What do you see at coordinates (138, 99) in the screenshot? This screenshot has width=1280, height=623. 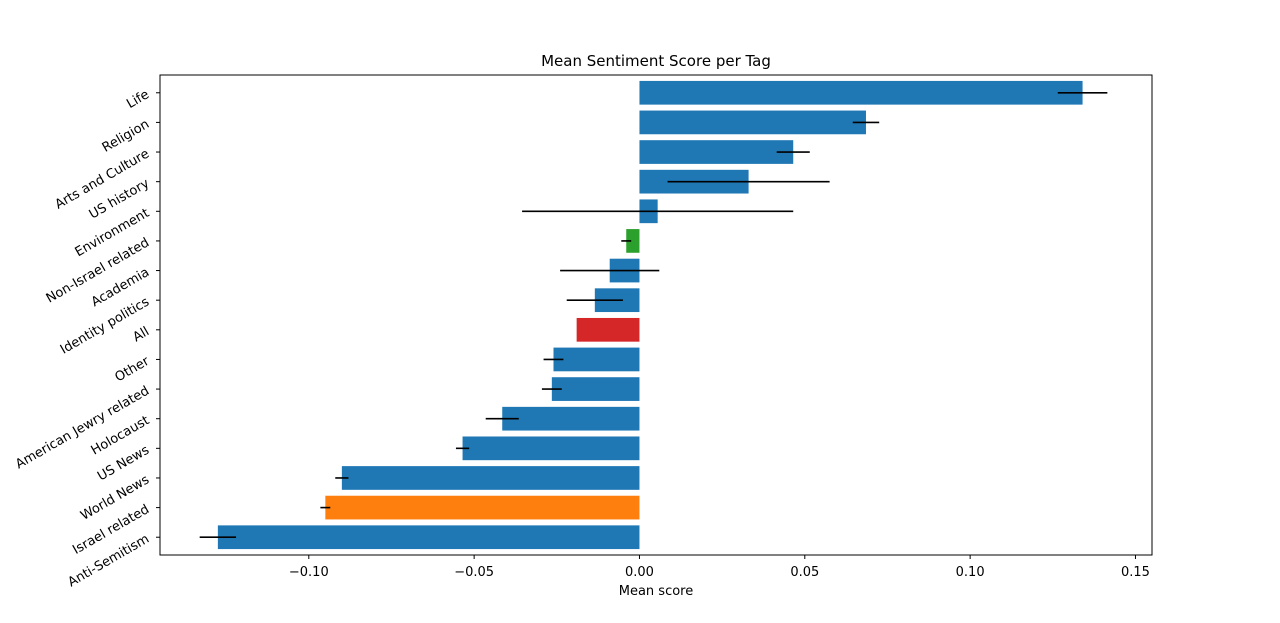 I see `y-tick-label: Life` at bounding box center [138, 99].